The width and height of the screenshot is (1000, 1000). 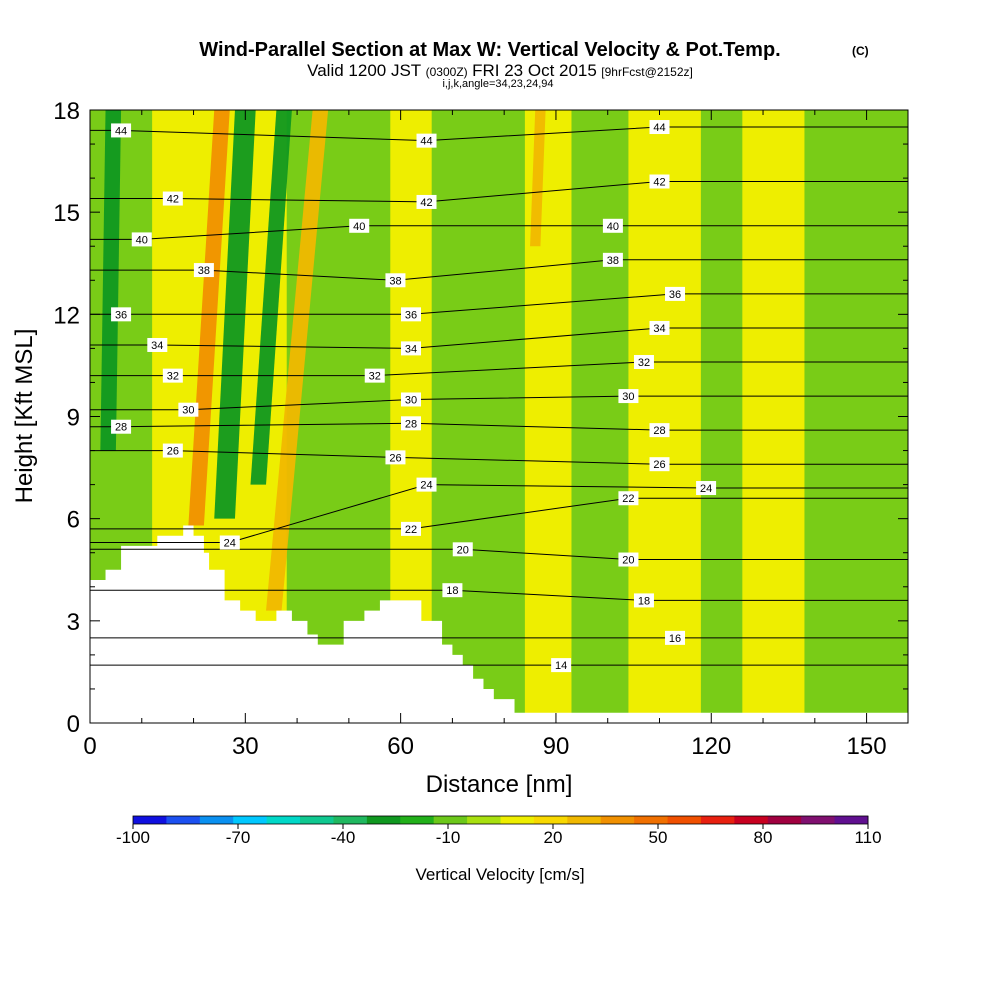 I want to click on isentrope-label: 42, so click(x=172, y=198).